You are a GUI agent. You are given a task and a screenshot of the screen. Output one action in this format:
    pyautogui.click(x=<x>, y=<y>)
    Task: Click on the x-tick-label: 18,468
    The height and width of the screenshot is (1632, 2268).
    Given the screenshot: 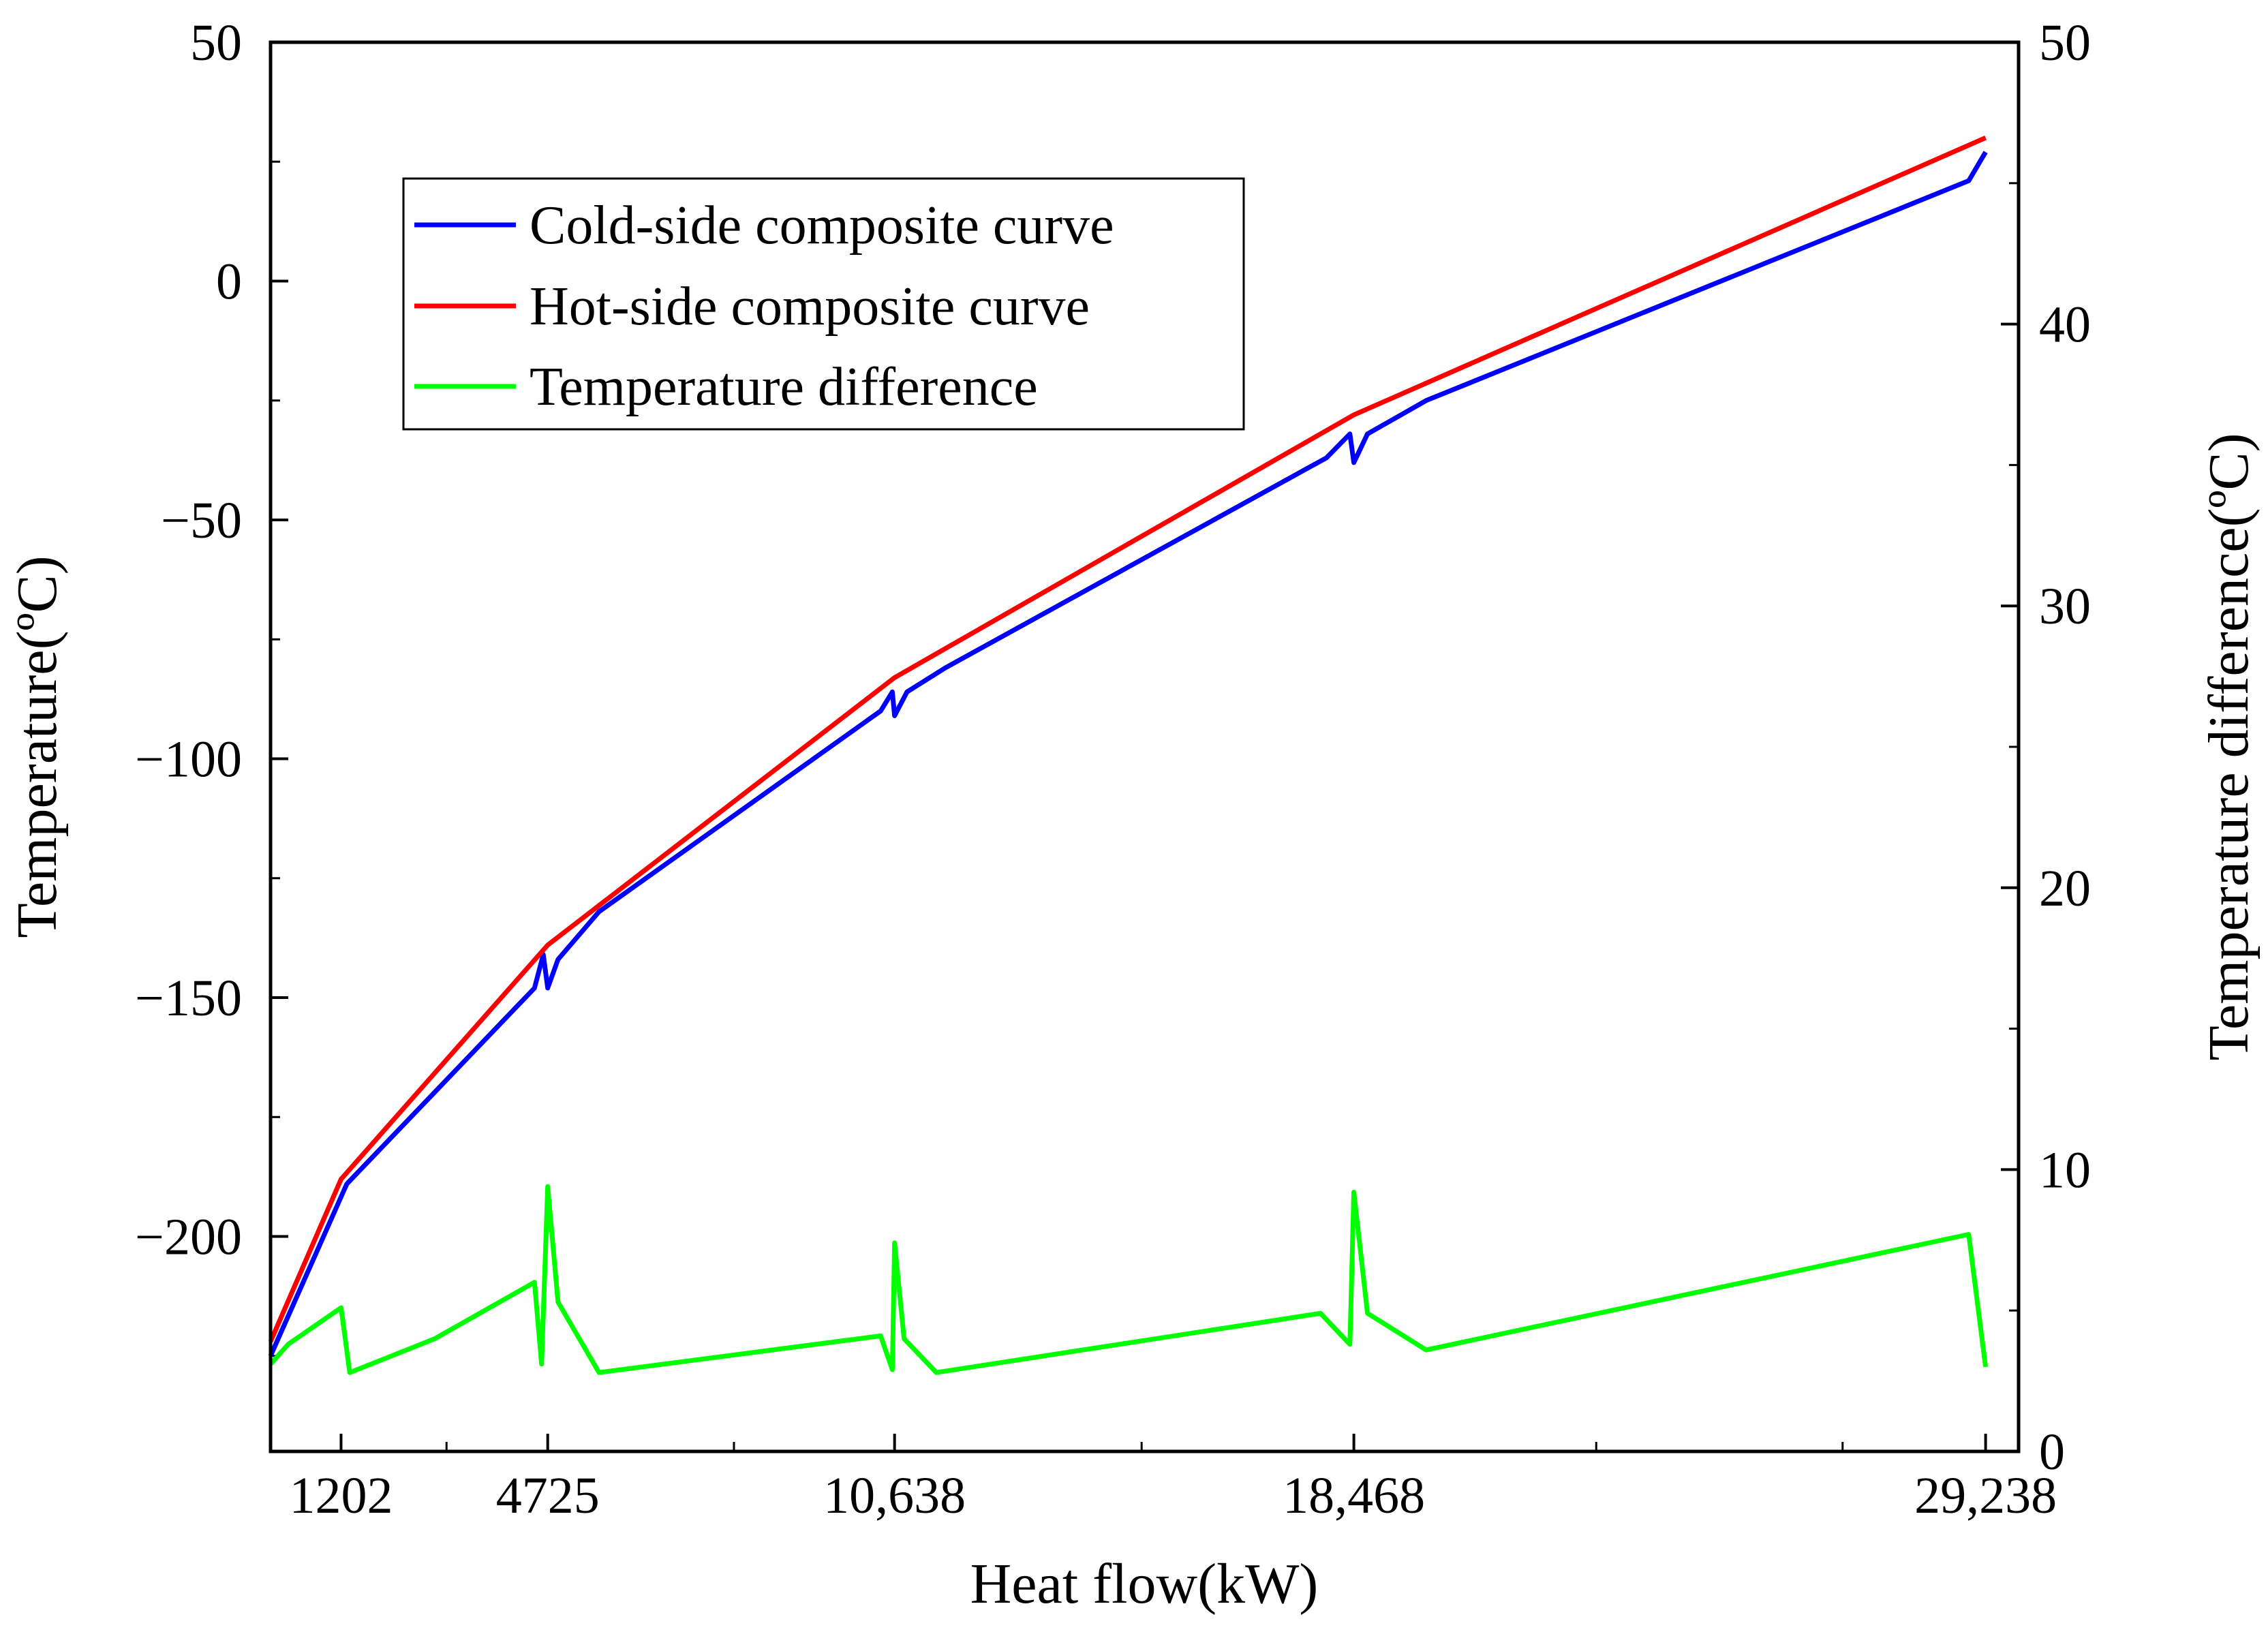 What is the action you would take?
    pyautogui.click(x=1354, y=1495)
    